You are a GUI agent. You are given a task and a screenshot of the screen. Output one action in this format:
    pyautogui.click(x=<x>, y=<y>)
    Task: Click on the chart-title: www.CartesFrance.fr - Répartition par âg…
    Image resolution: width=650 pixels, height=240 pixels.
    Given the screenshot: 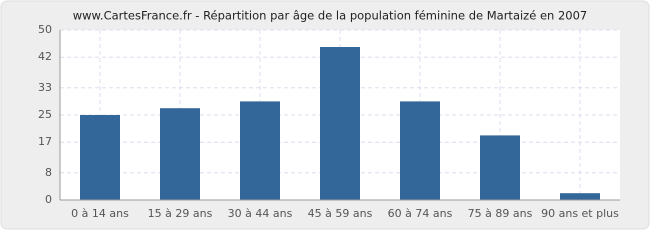 What is the action you would take?
    pyautogui.click(x=330, y=16)
    